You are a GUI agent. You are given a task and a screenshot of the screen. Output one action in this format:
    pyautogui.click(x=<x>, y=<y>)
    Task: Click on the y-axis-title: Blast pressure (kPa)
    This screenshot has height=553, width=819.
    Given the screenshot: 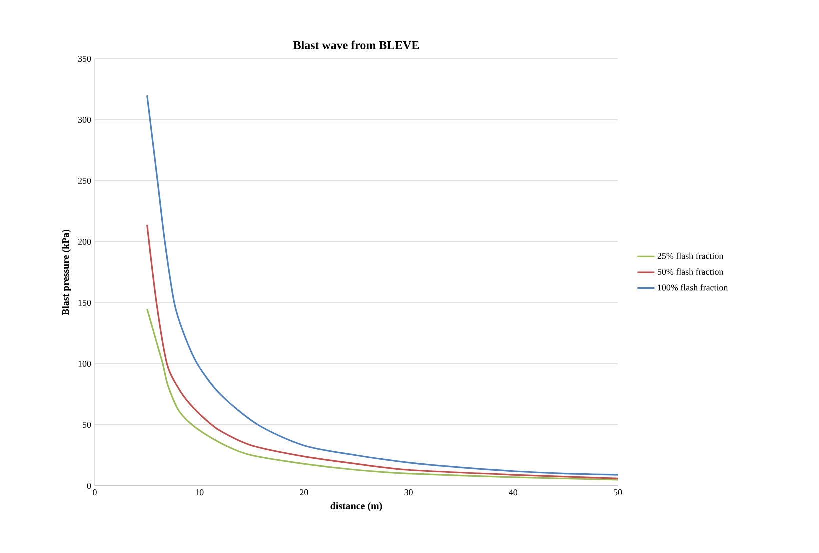 What is the action you would take?
    pyautogui.click(x=67, y=273)
    